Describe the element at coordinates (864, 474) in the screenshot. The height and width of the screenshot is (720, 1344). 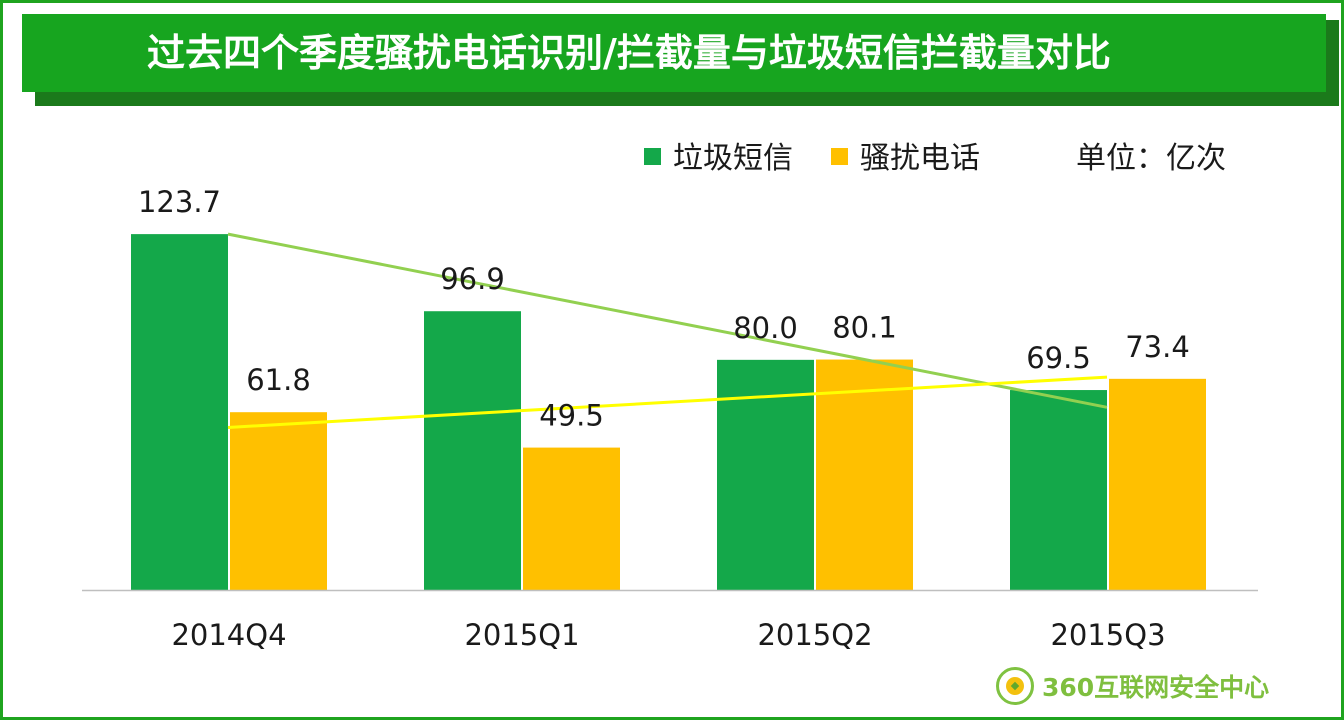
I see `bar-harass-call-2015Q2` at that location.